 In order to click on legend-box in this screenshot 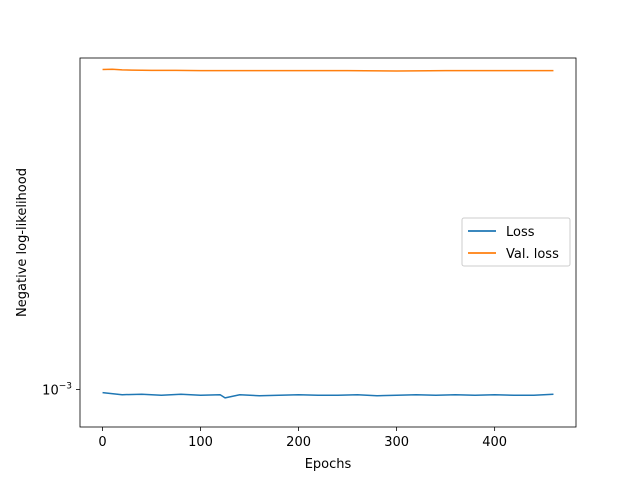, I will do `click(516, 242)`.